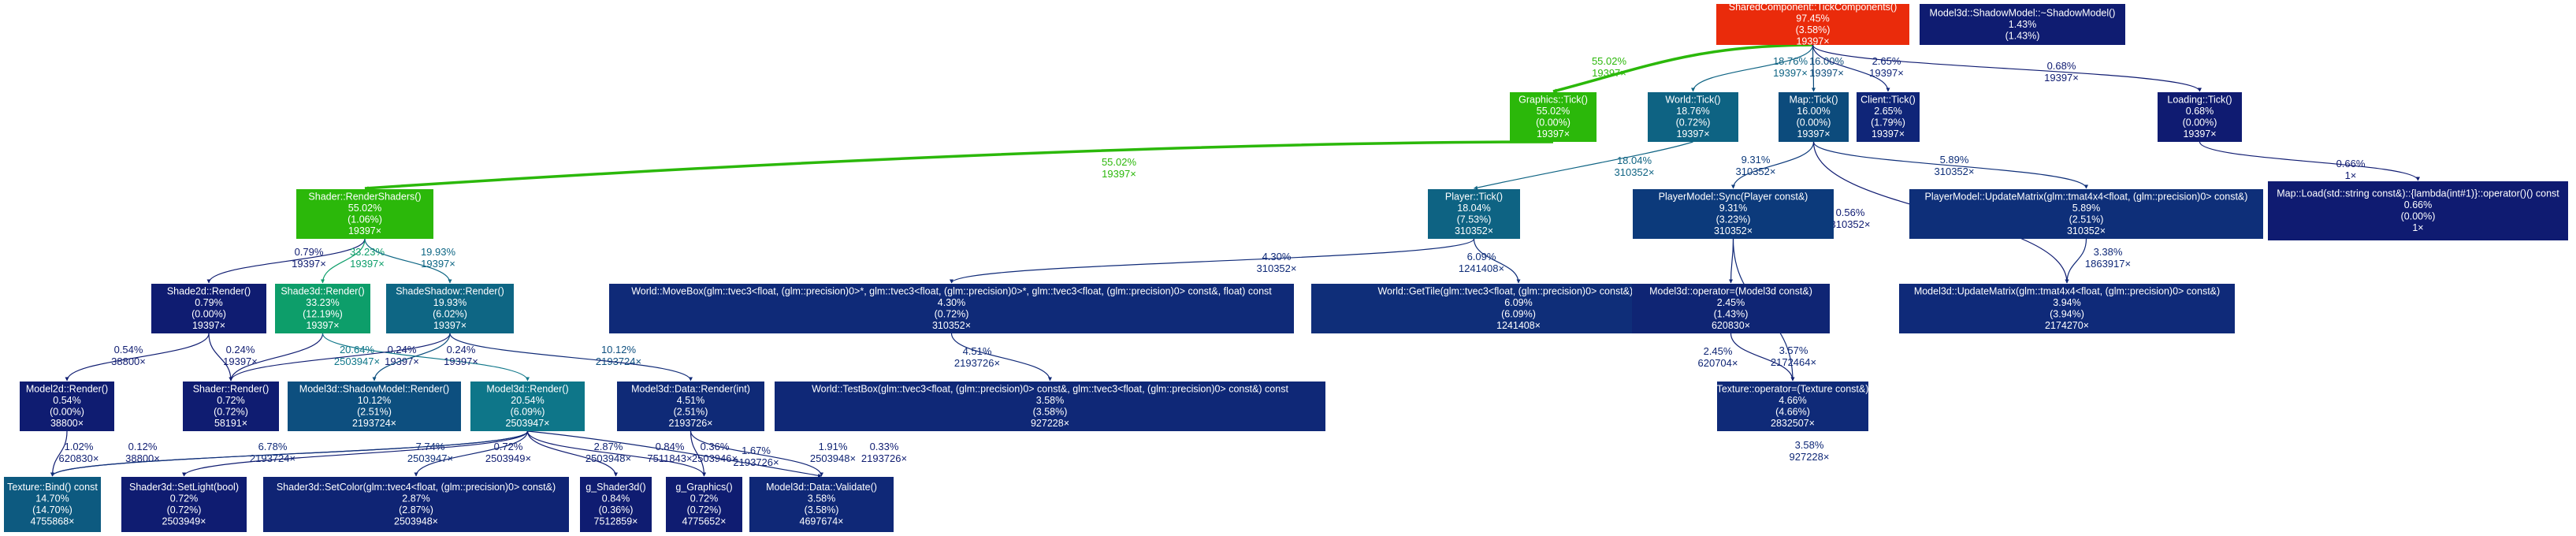 The height and width of the screenshot is (536, 2576). What do you see at coordinates (674, 454) in the screenshot?
I see `edge-model3d-to-validate` at bounding box center [674, 454].